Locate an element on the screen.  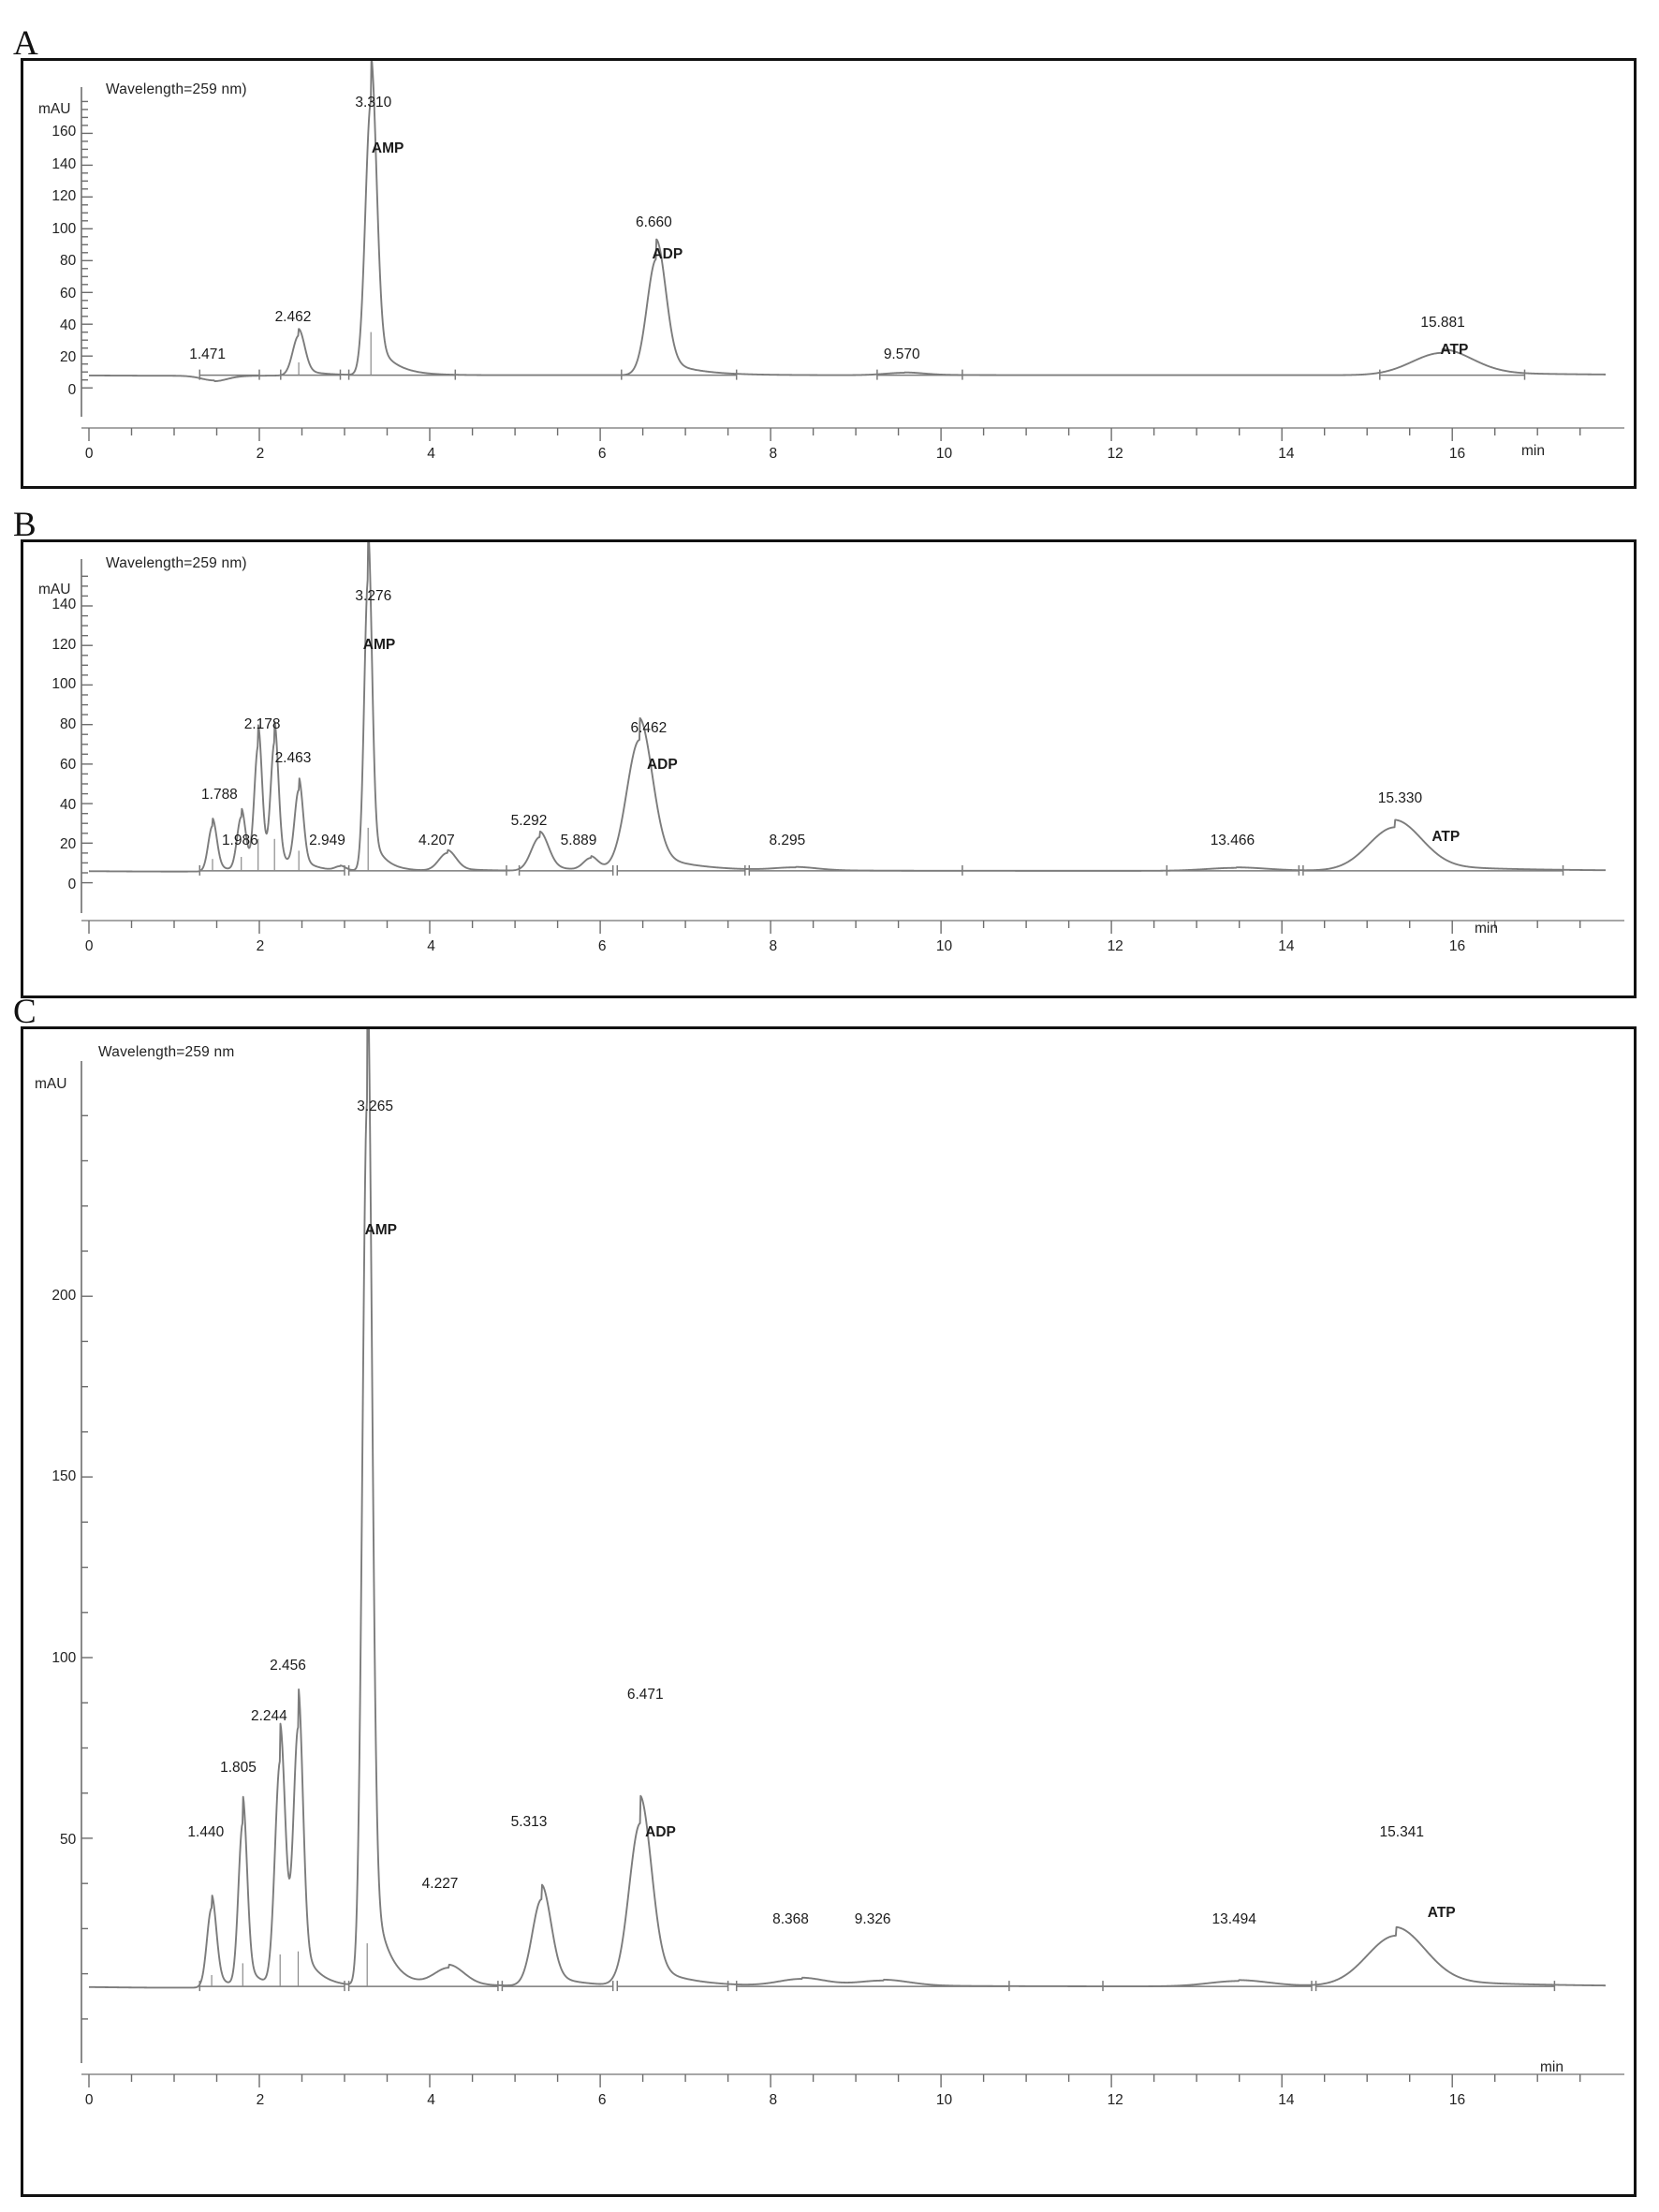
peak-rt-label: 2.456 is located at coordinates (288, 1666).